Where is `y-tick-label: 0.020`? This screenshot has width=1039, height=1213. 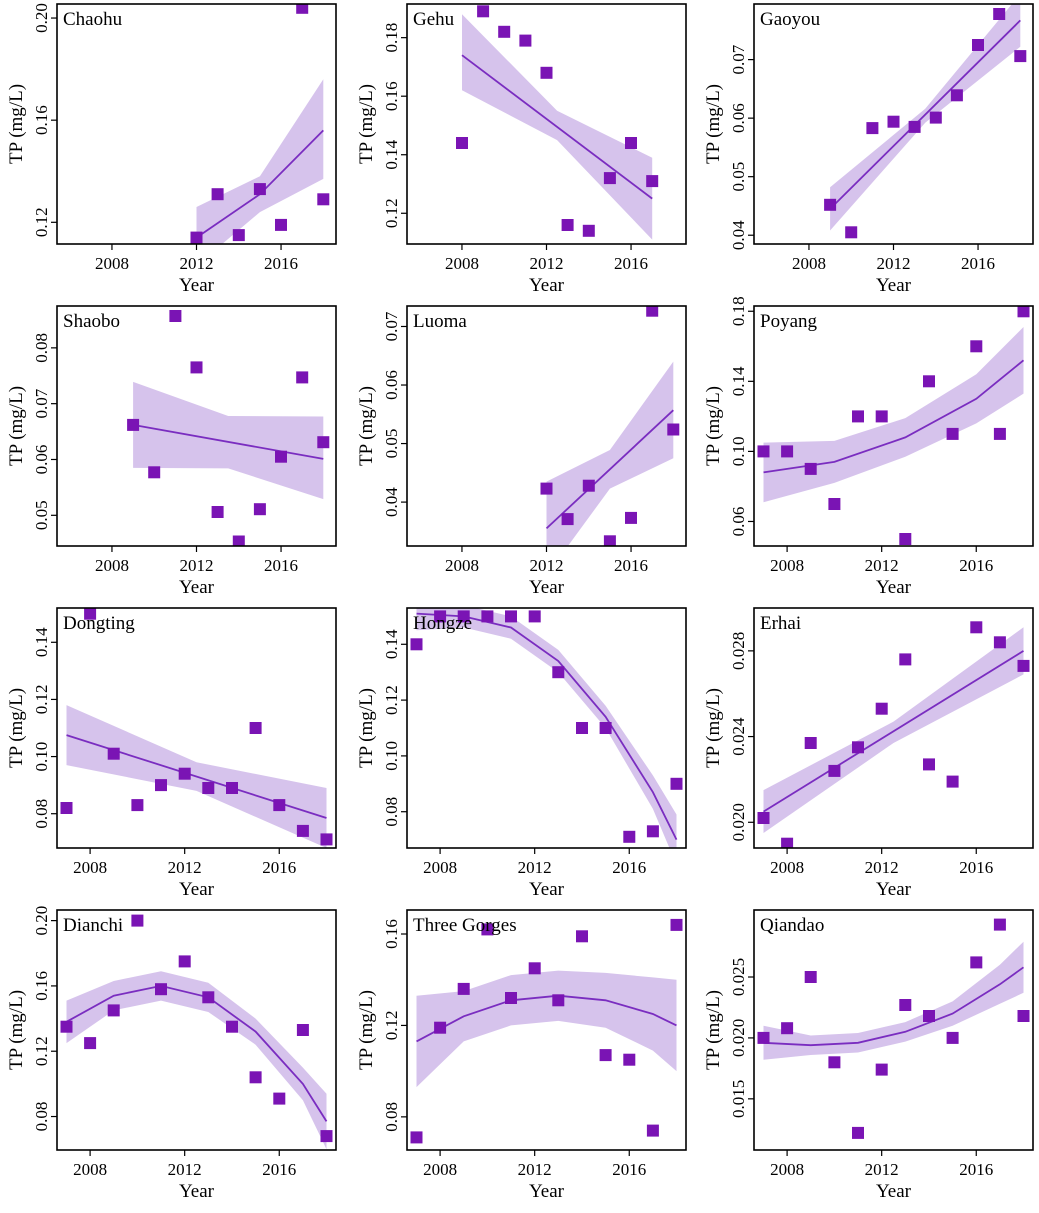 y-tick-label: 0.020 is located at coordinates (738, 1038).